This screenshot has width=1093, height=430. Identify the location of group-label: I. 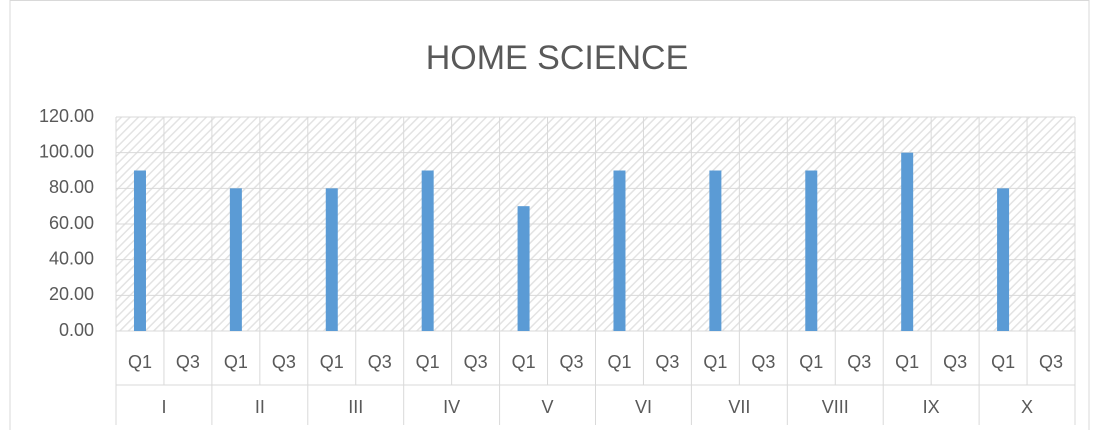
(163, 407).